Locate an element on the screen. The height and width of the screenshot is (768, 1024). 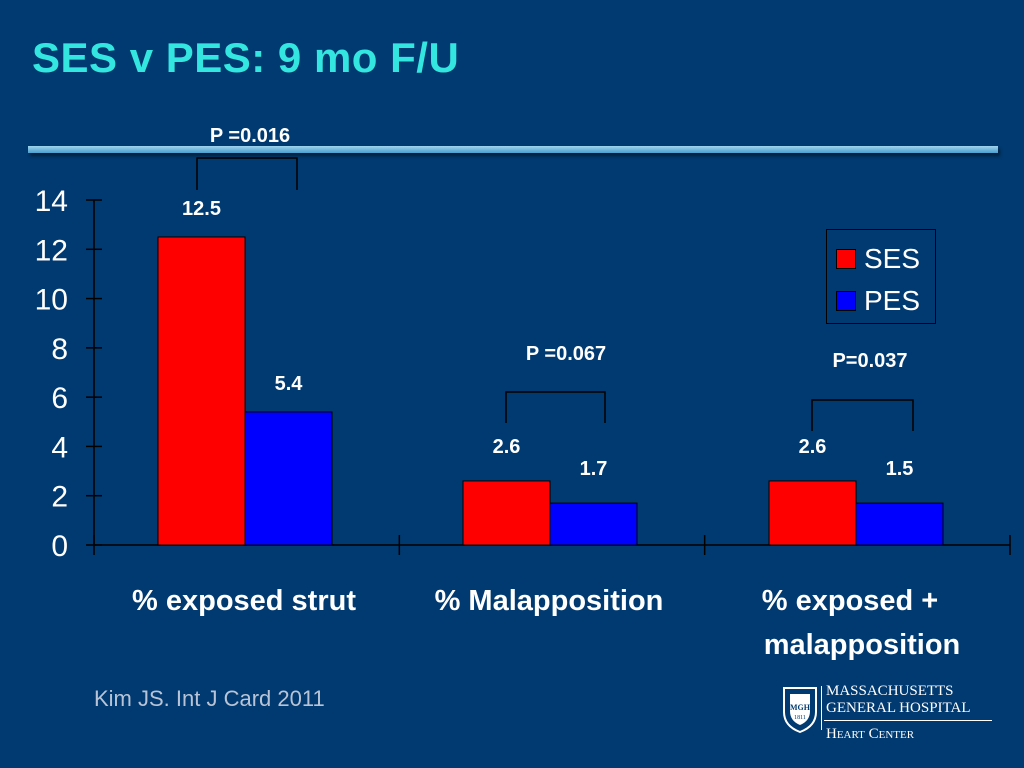
value-label-pes-1: 1.7 is located at coordinates (594, 469).